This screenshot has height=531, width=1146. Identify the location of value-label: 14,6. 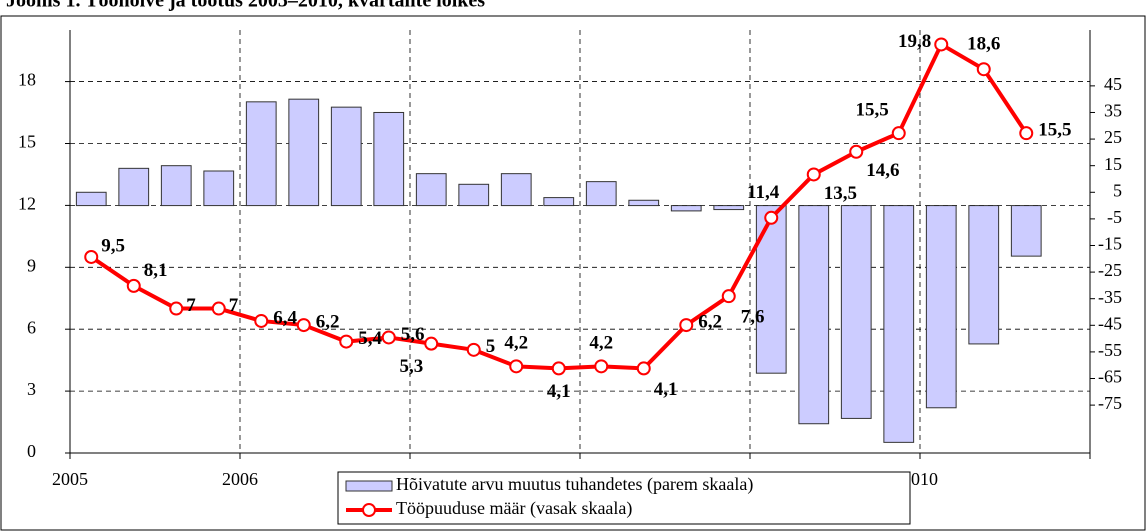
(882, 170).